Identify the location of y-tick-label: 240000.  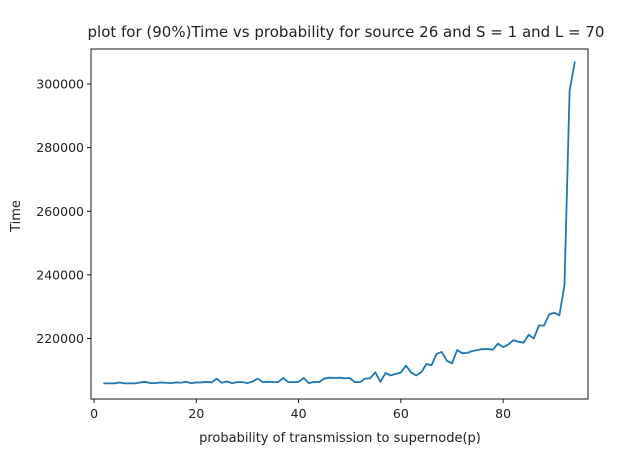
(60, 274).